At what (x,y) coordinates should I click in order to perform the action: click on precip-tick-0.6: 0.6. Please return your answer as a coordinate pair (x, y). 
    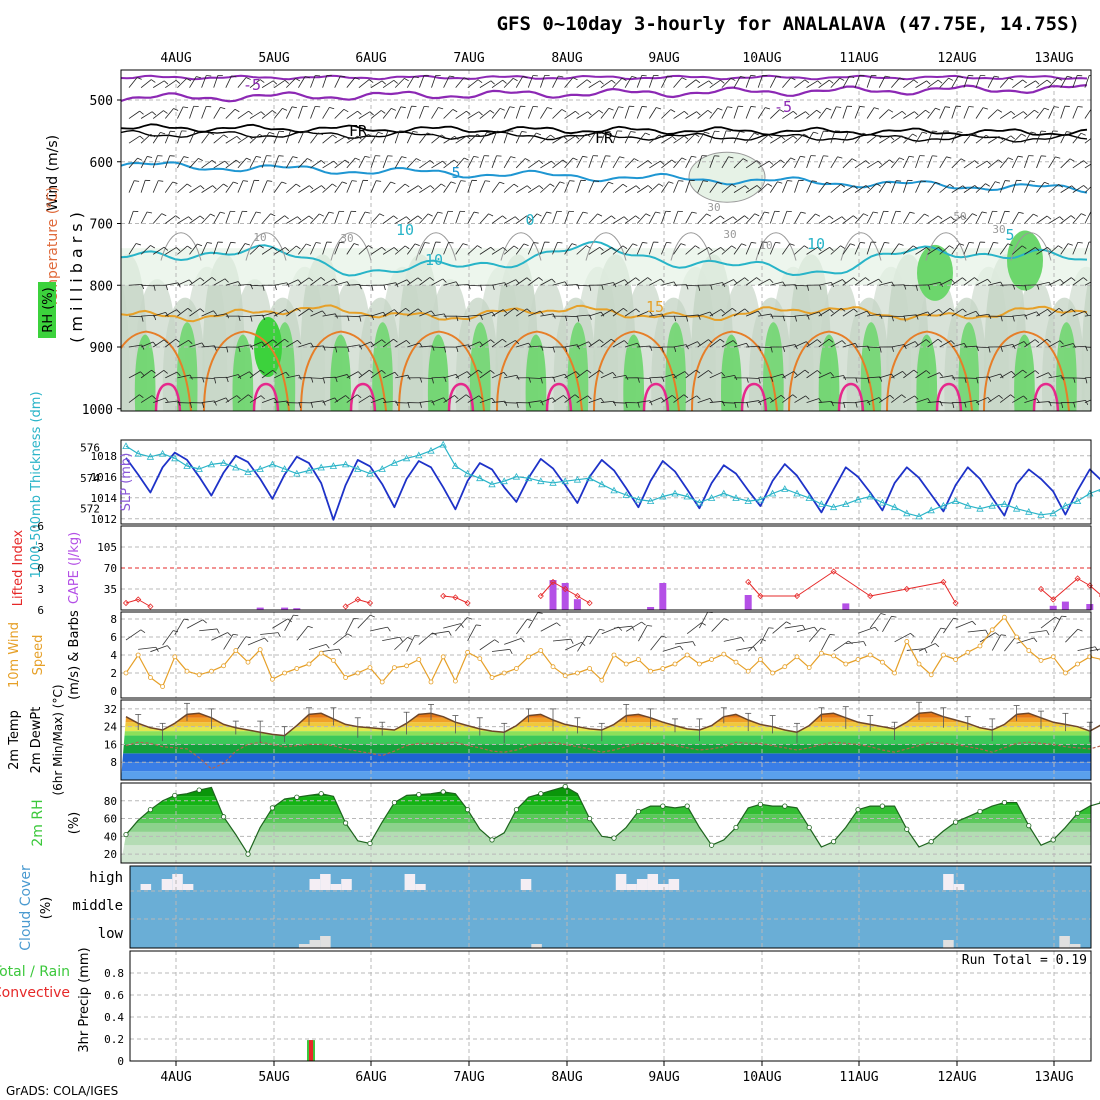
    Looking at the image, I should click on (114, 995).